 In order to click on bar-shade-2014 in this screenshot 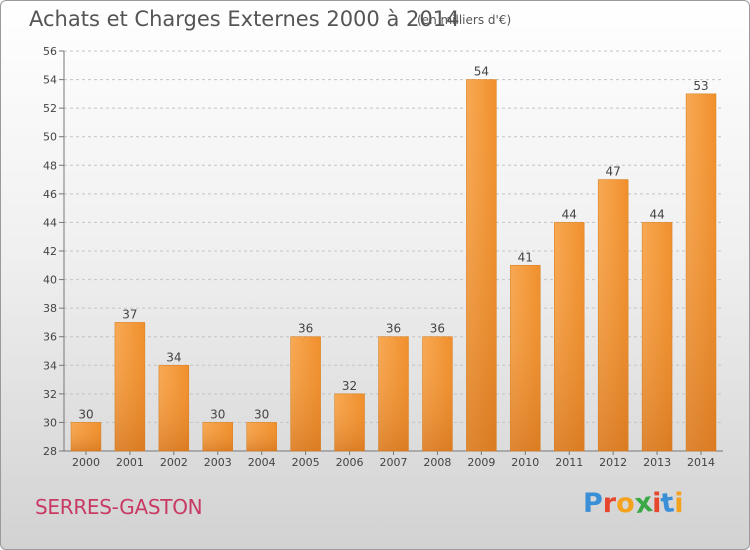, I will do `click(701, 272)`.